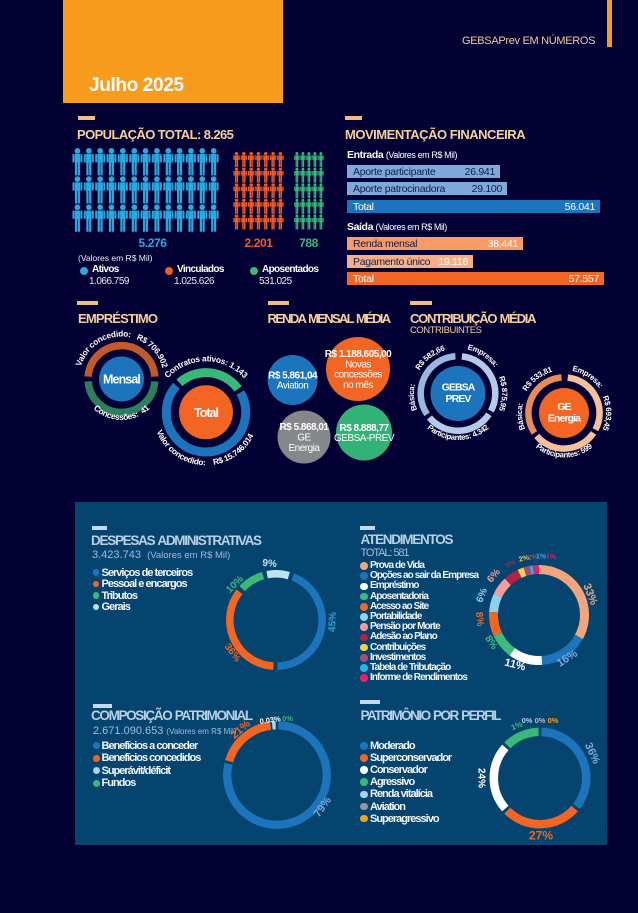 The height and width of the screenshot is (913, 638). I want to click on svg-text: 16%, so click(567, 658).